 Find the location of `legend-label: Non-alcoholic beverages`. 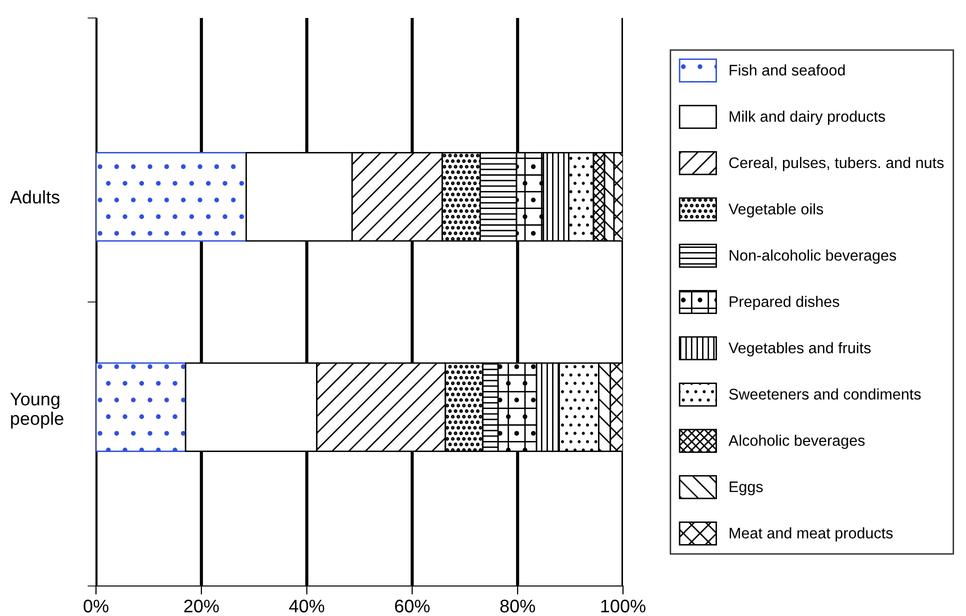

legend-label: Non-alcoholic beverages is located at coordinates (813, 257).